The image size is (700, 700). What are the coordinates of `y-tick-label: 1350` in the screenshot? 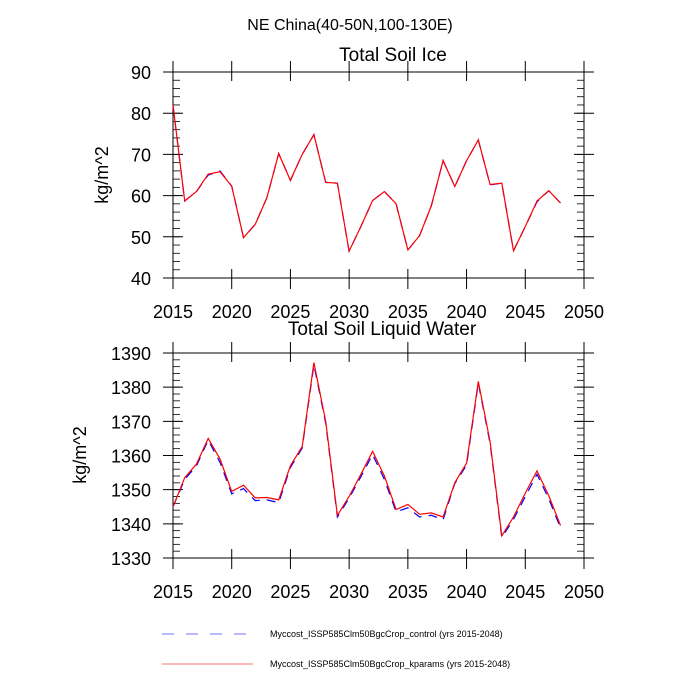 It's located at (131, 491).